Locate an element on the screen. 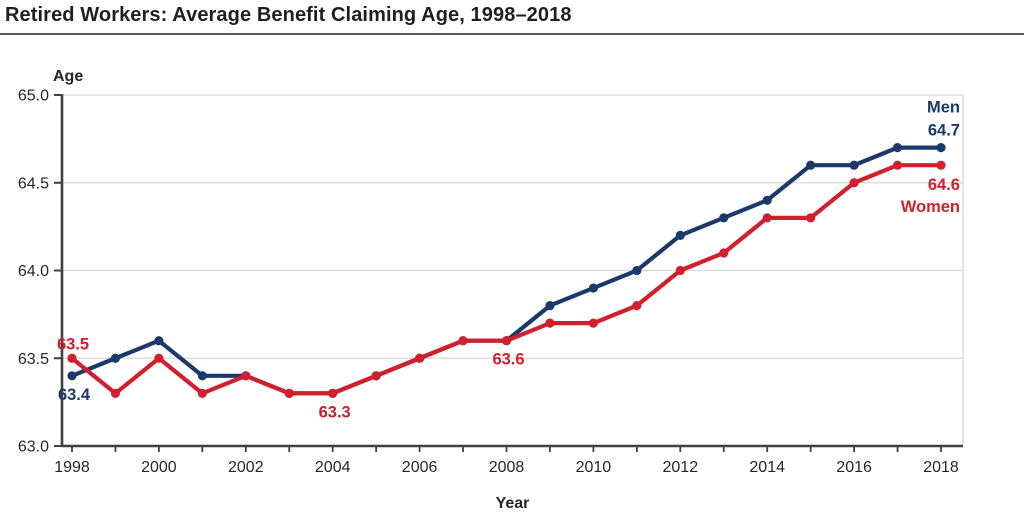 The width and height of the screenshot is (1024, 524). title-rule is located at coordinates (512, 34).